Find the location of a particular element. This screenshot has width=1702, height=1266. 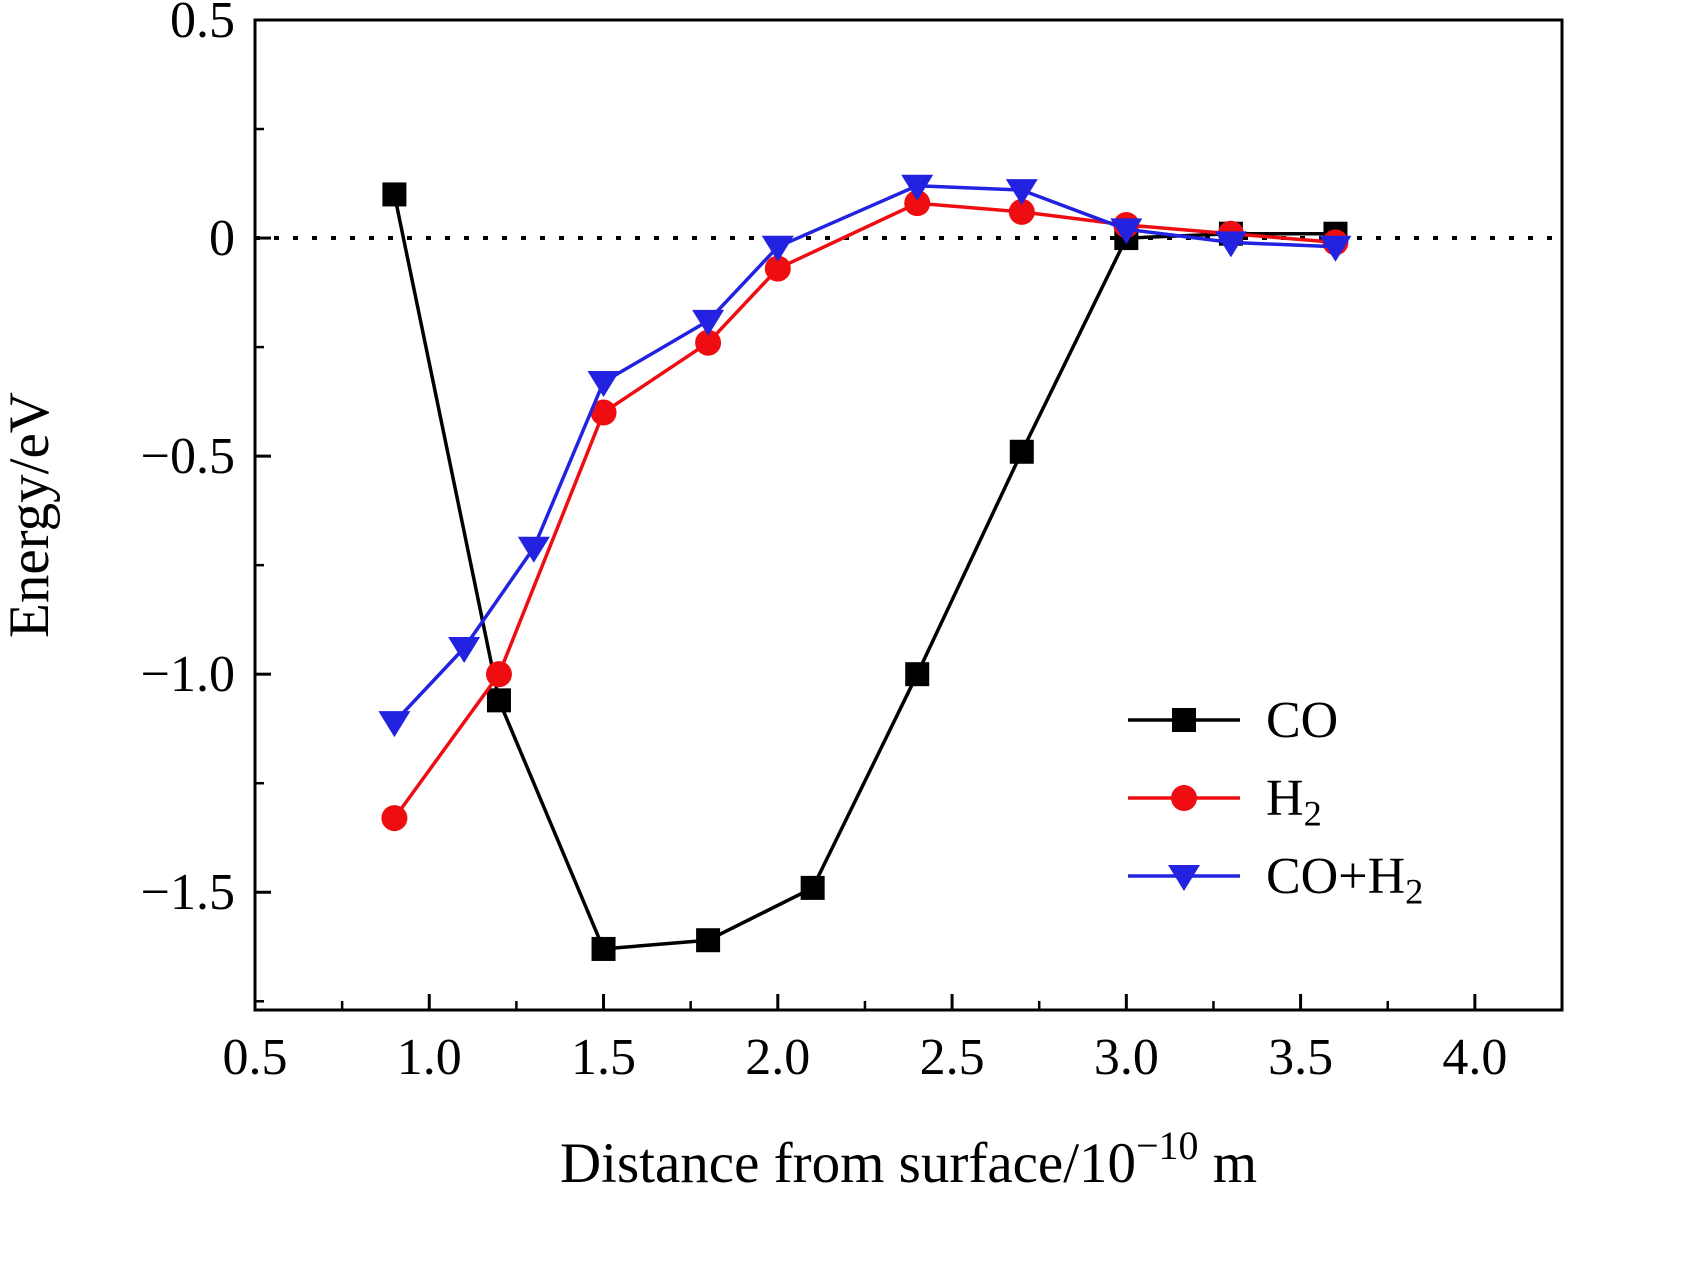

legend-entry-H2: H2 is located at coordinates (1225, 801).